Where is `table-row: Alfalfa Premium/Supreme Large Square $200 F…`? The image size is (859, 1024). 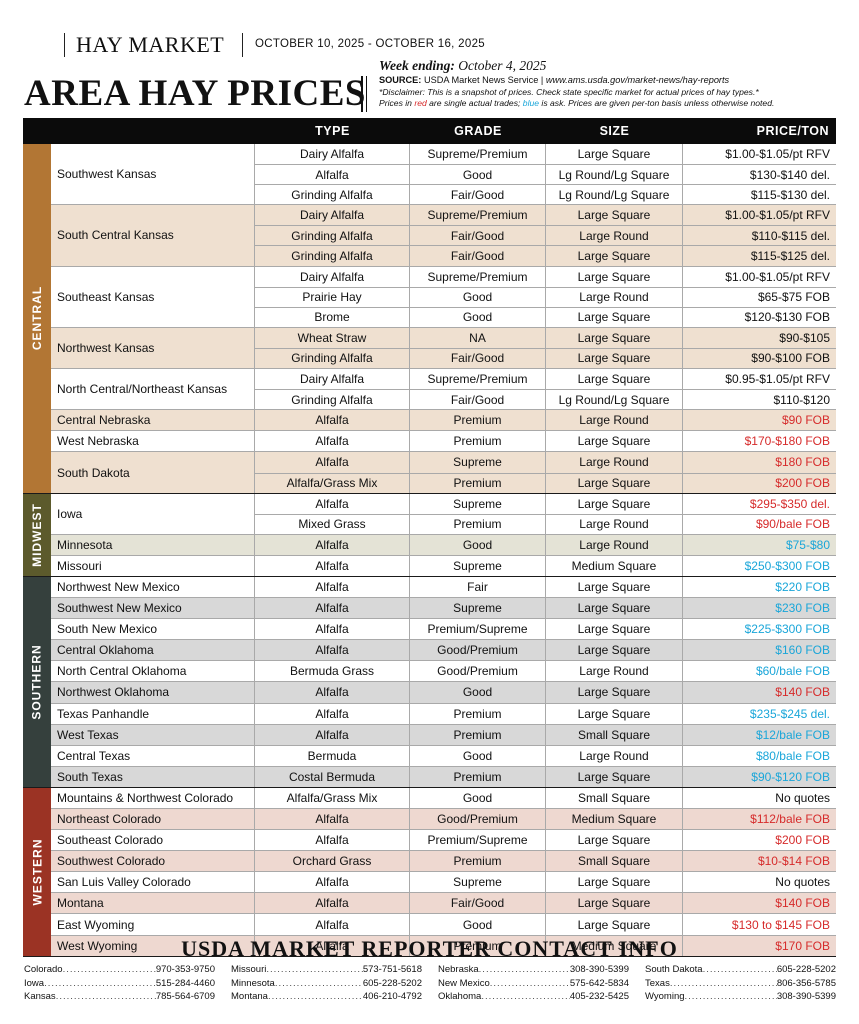 table-row: Alfalfa Premium/Supreme Large Square $200 F… is located at coordinates (545, 840).